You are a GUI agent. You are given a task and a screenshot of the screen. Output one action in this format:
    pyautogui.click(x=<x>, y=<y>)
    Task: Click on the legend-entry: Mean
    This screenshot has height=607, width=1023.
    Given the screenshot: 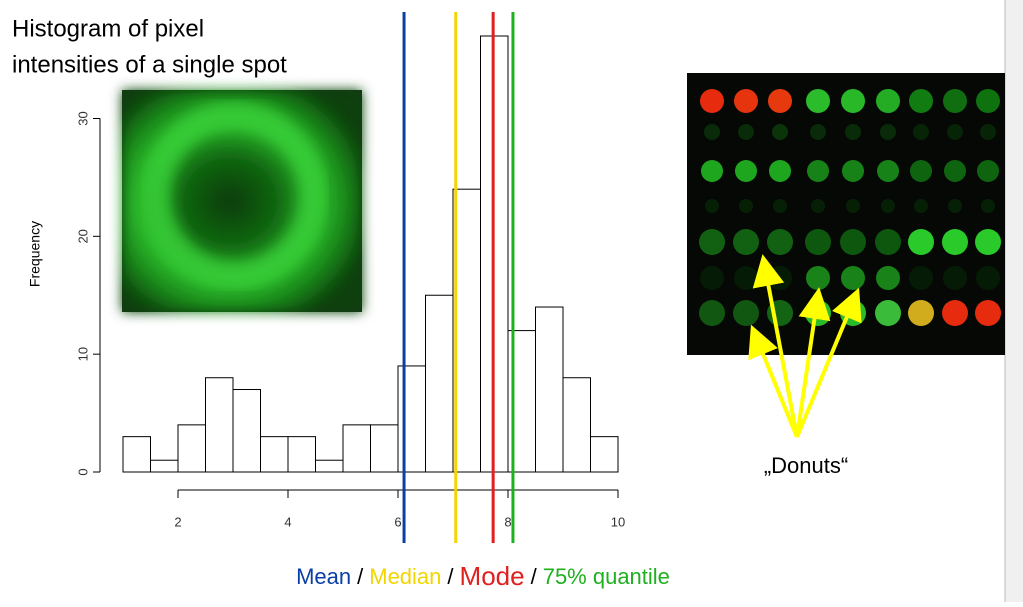 What is the action you would take?
    pyautogui.click(x=323, y=576)
    